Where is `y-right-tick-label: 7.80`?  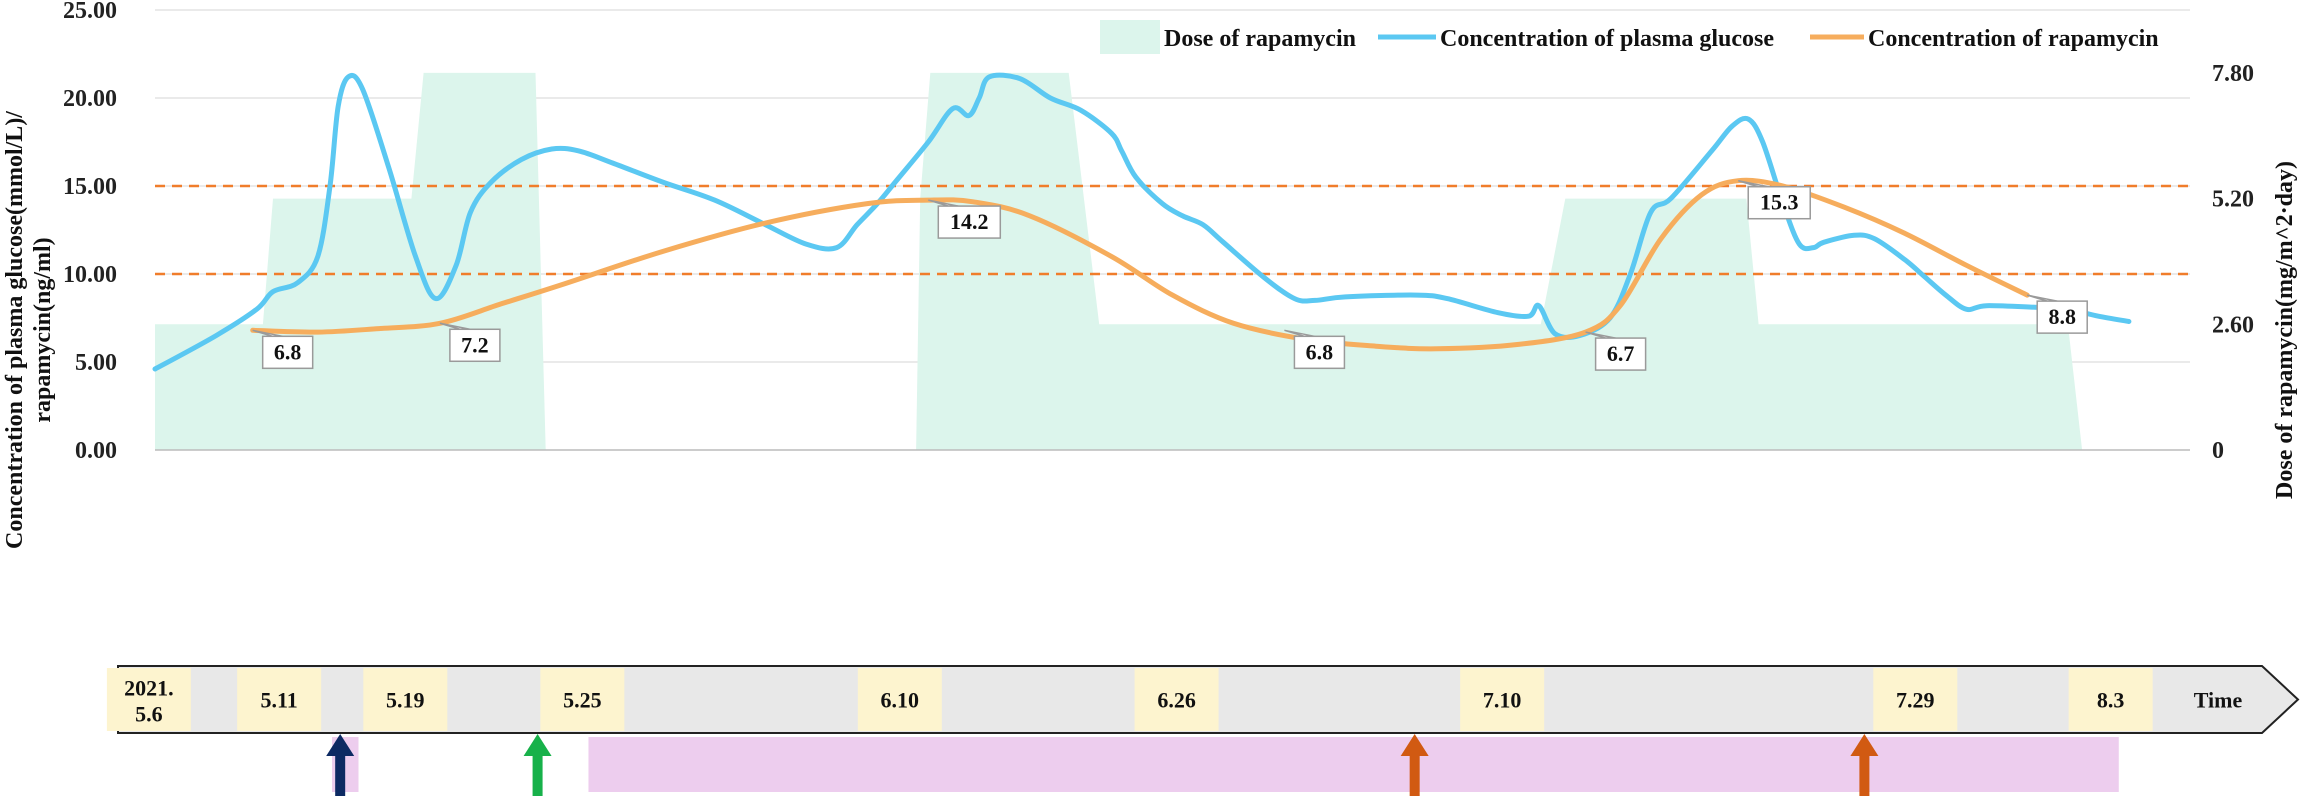 y-right-tick-label: 7.80 is located at coordinates (2233, 74).